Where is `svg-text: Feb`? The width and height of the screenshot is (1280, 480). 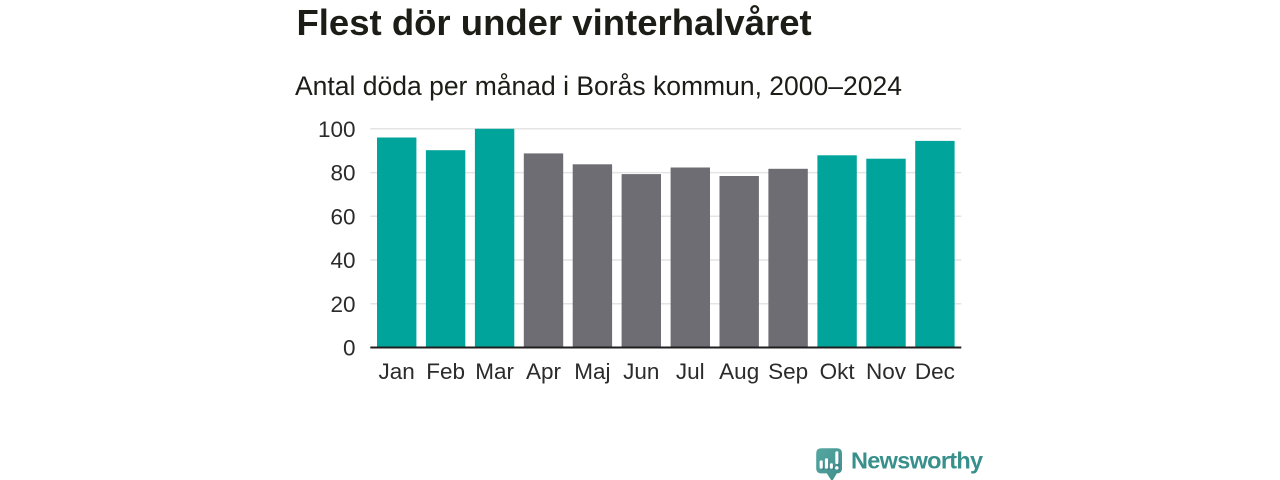 svg-text: Feb is located at coordinates (445, 371).